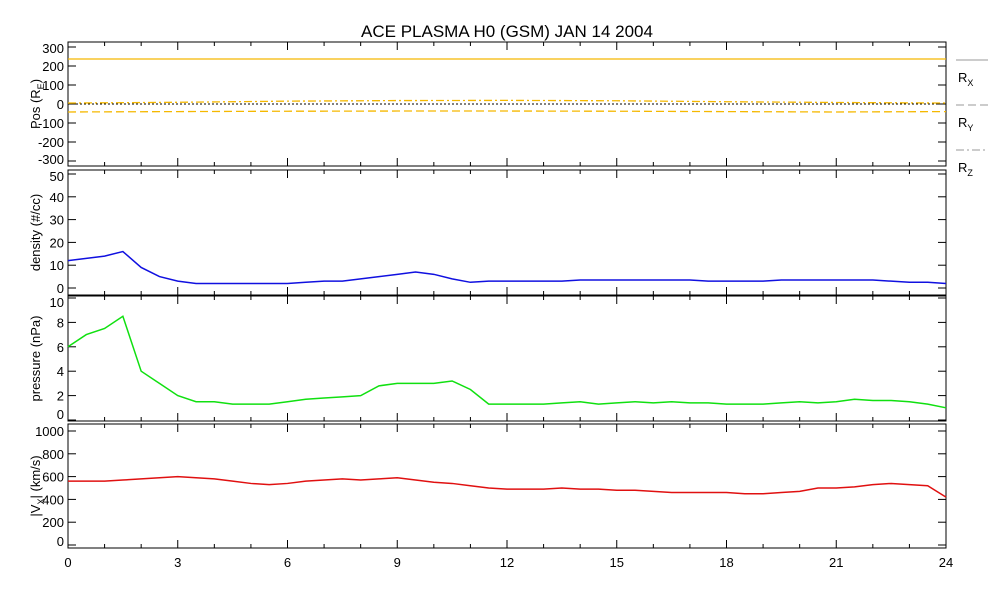 The height and width of the screenshot is (605, 993). I want to click on y-axis-label-sub: X, so click(41, 502).